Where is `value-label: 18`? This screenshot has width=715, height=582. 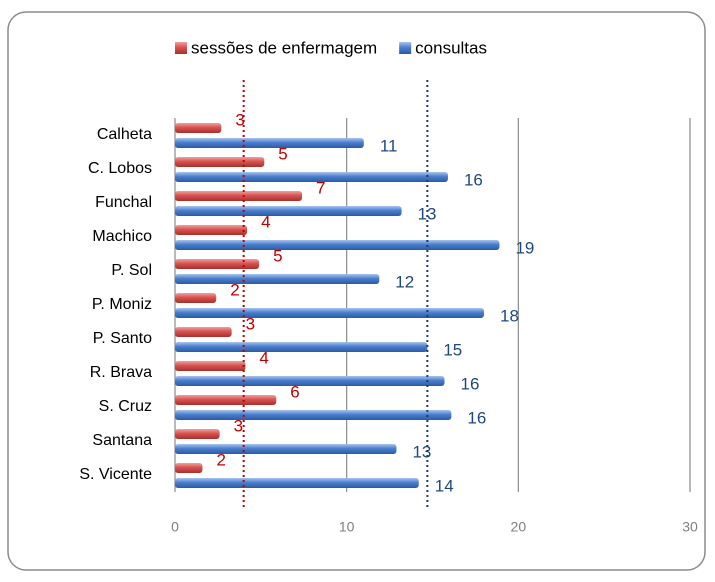 value-label: 18 is located at coordinates (509, 315).